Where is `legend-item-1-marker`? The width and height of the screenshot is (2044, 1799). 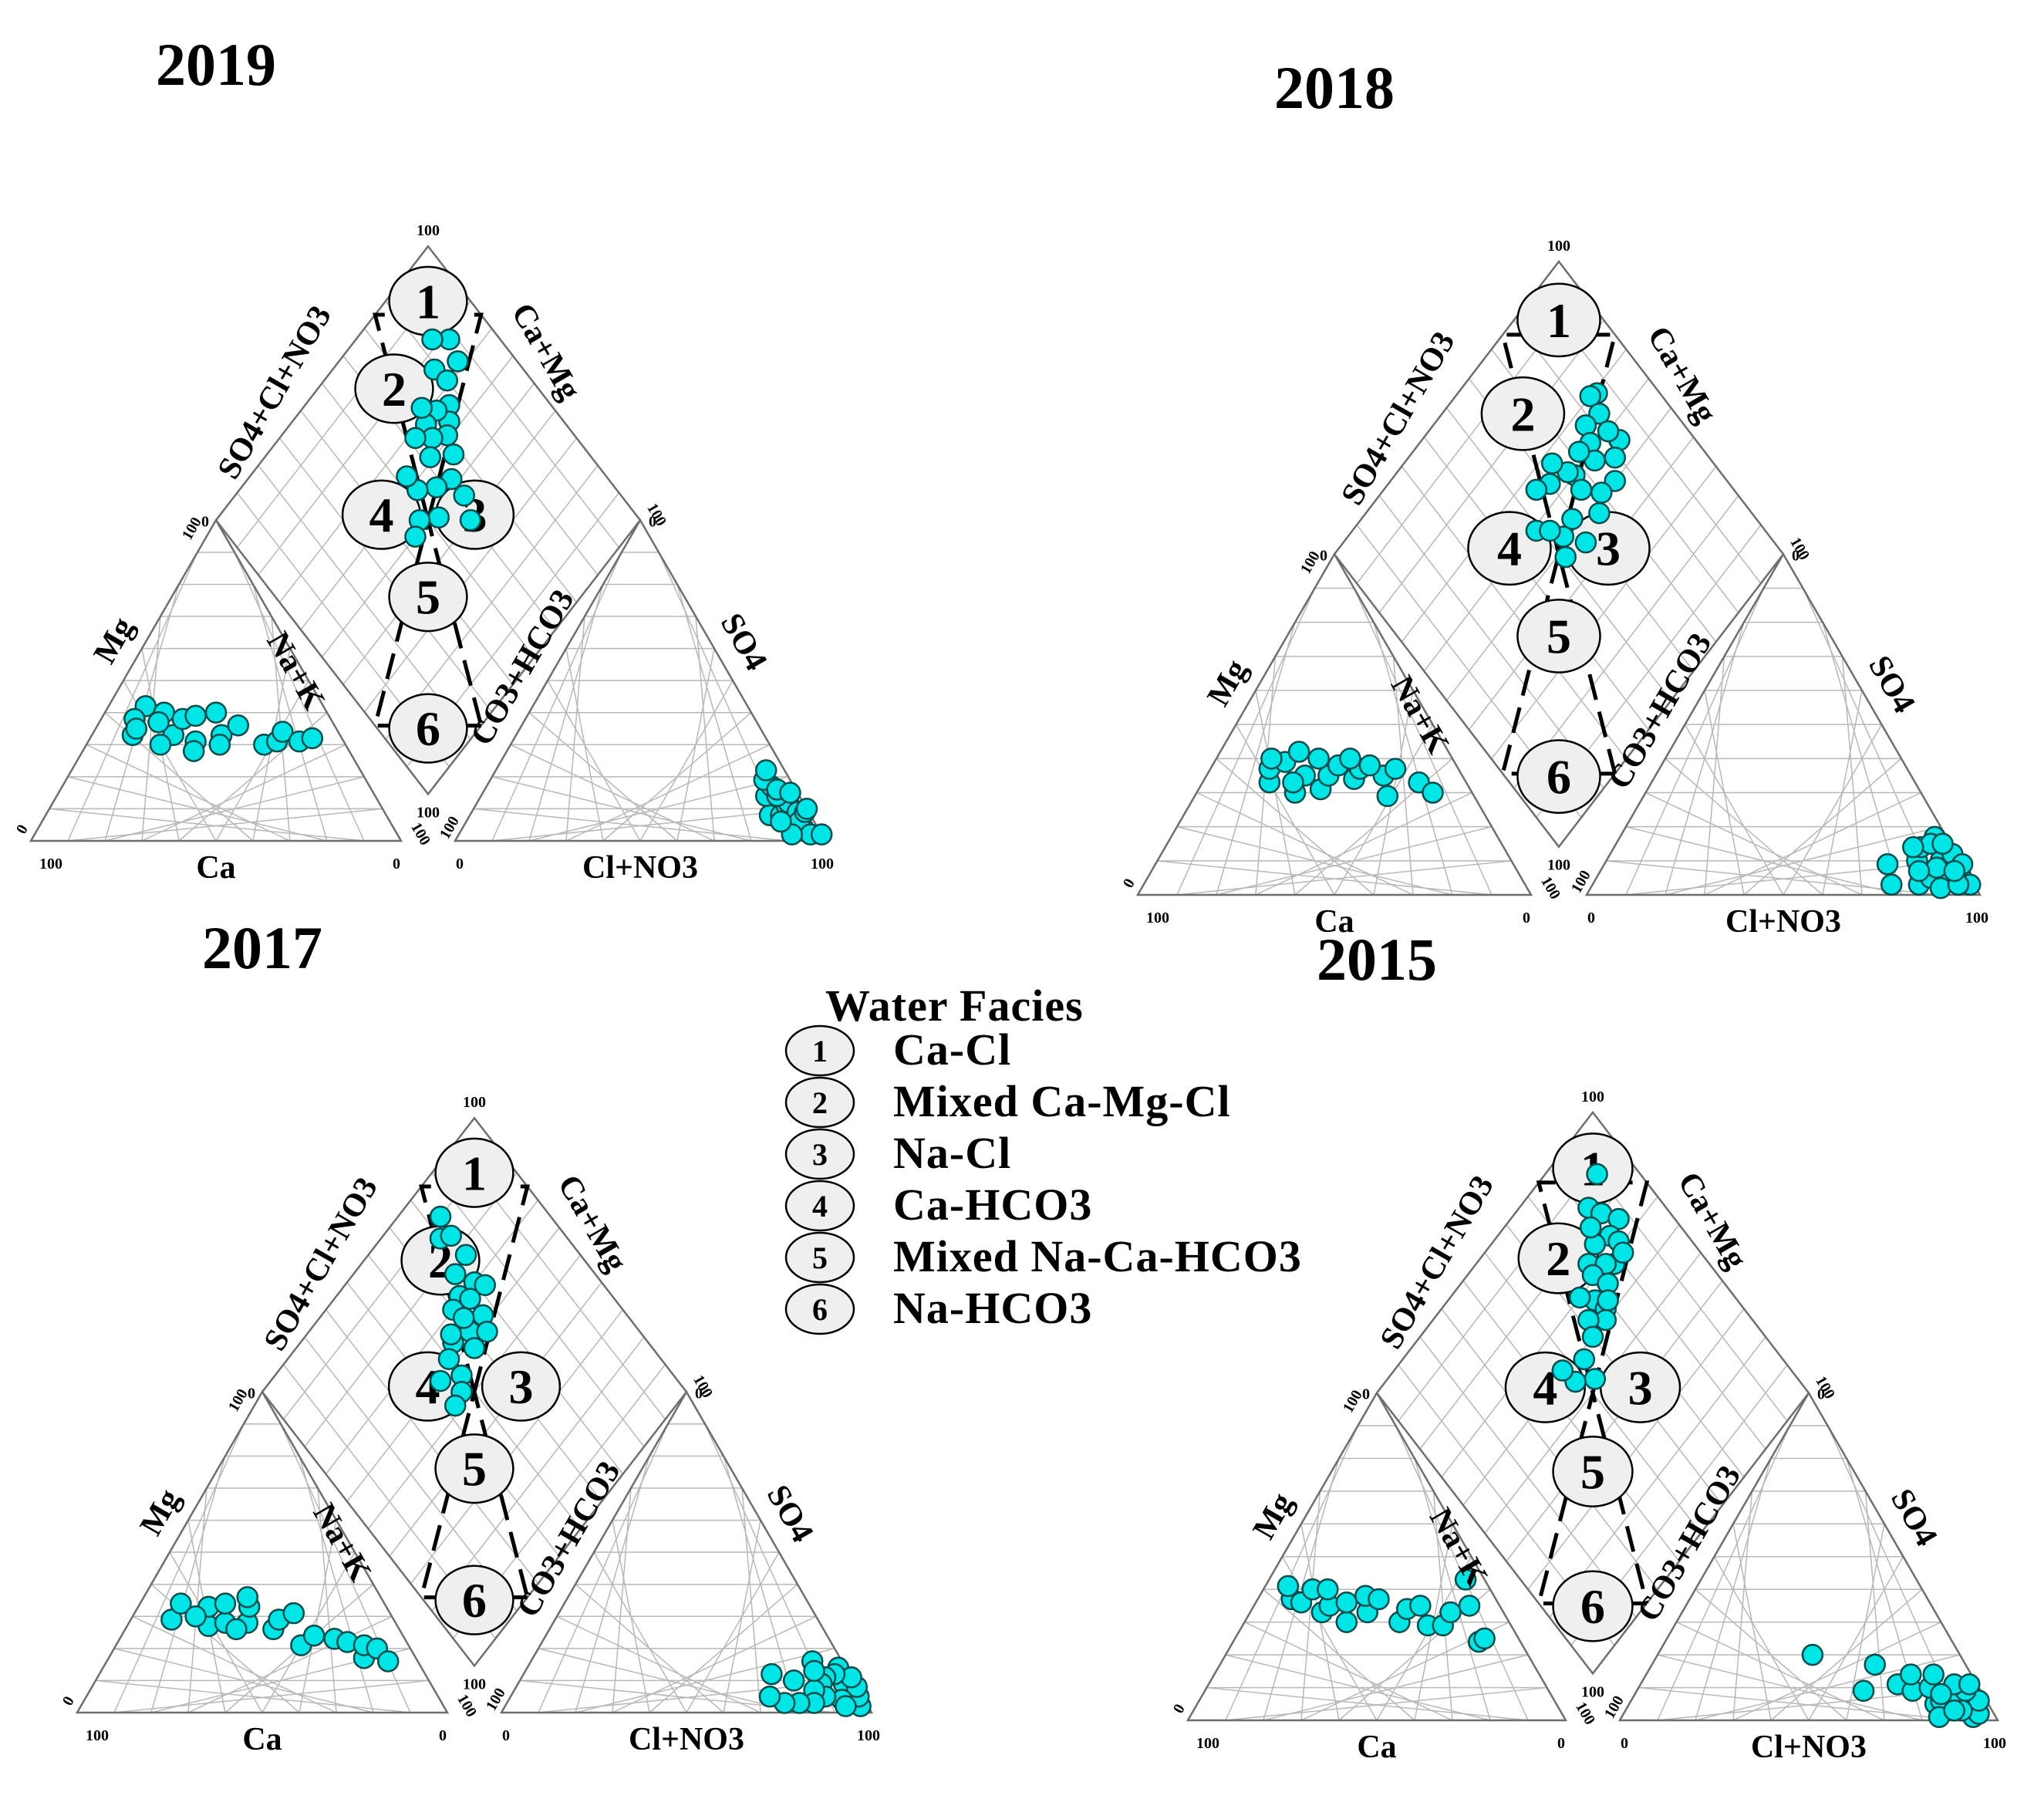
legend-item-1-marker is located at coordinates (820, 1050).